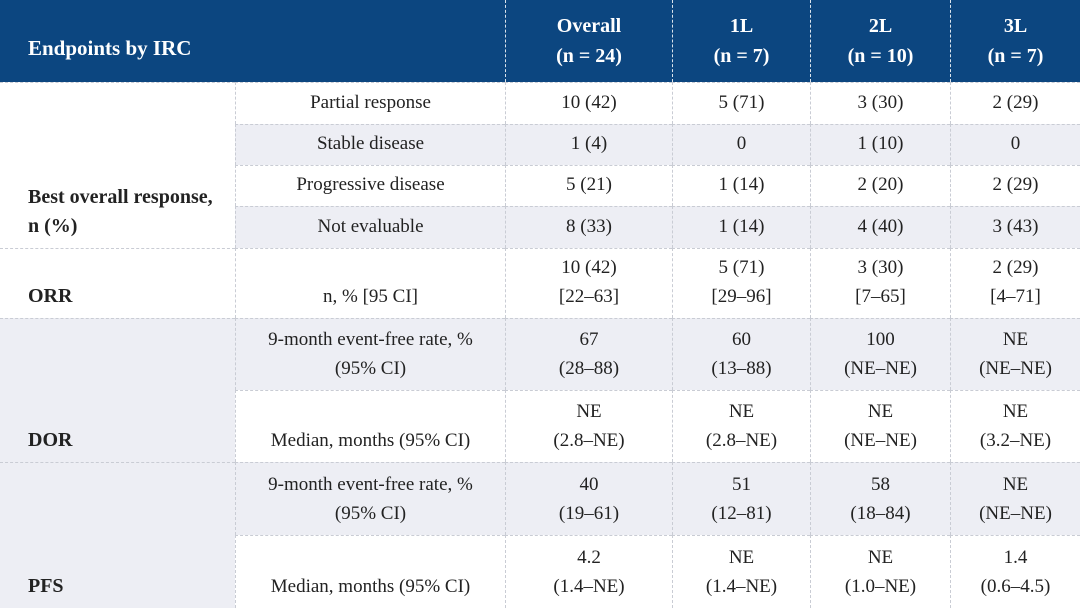 This screenshot has height=608, width=1080. I want to click on cell-line: 1 (4), so click(589, 143).